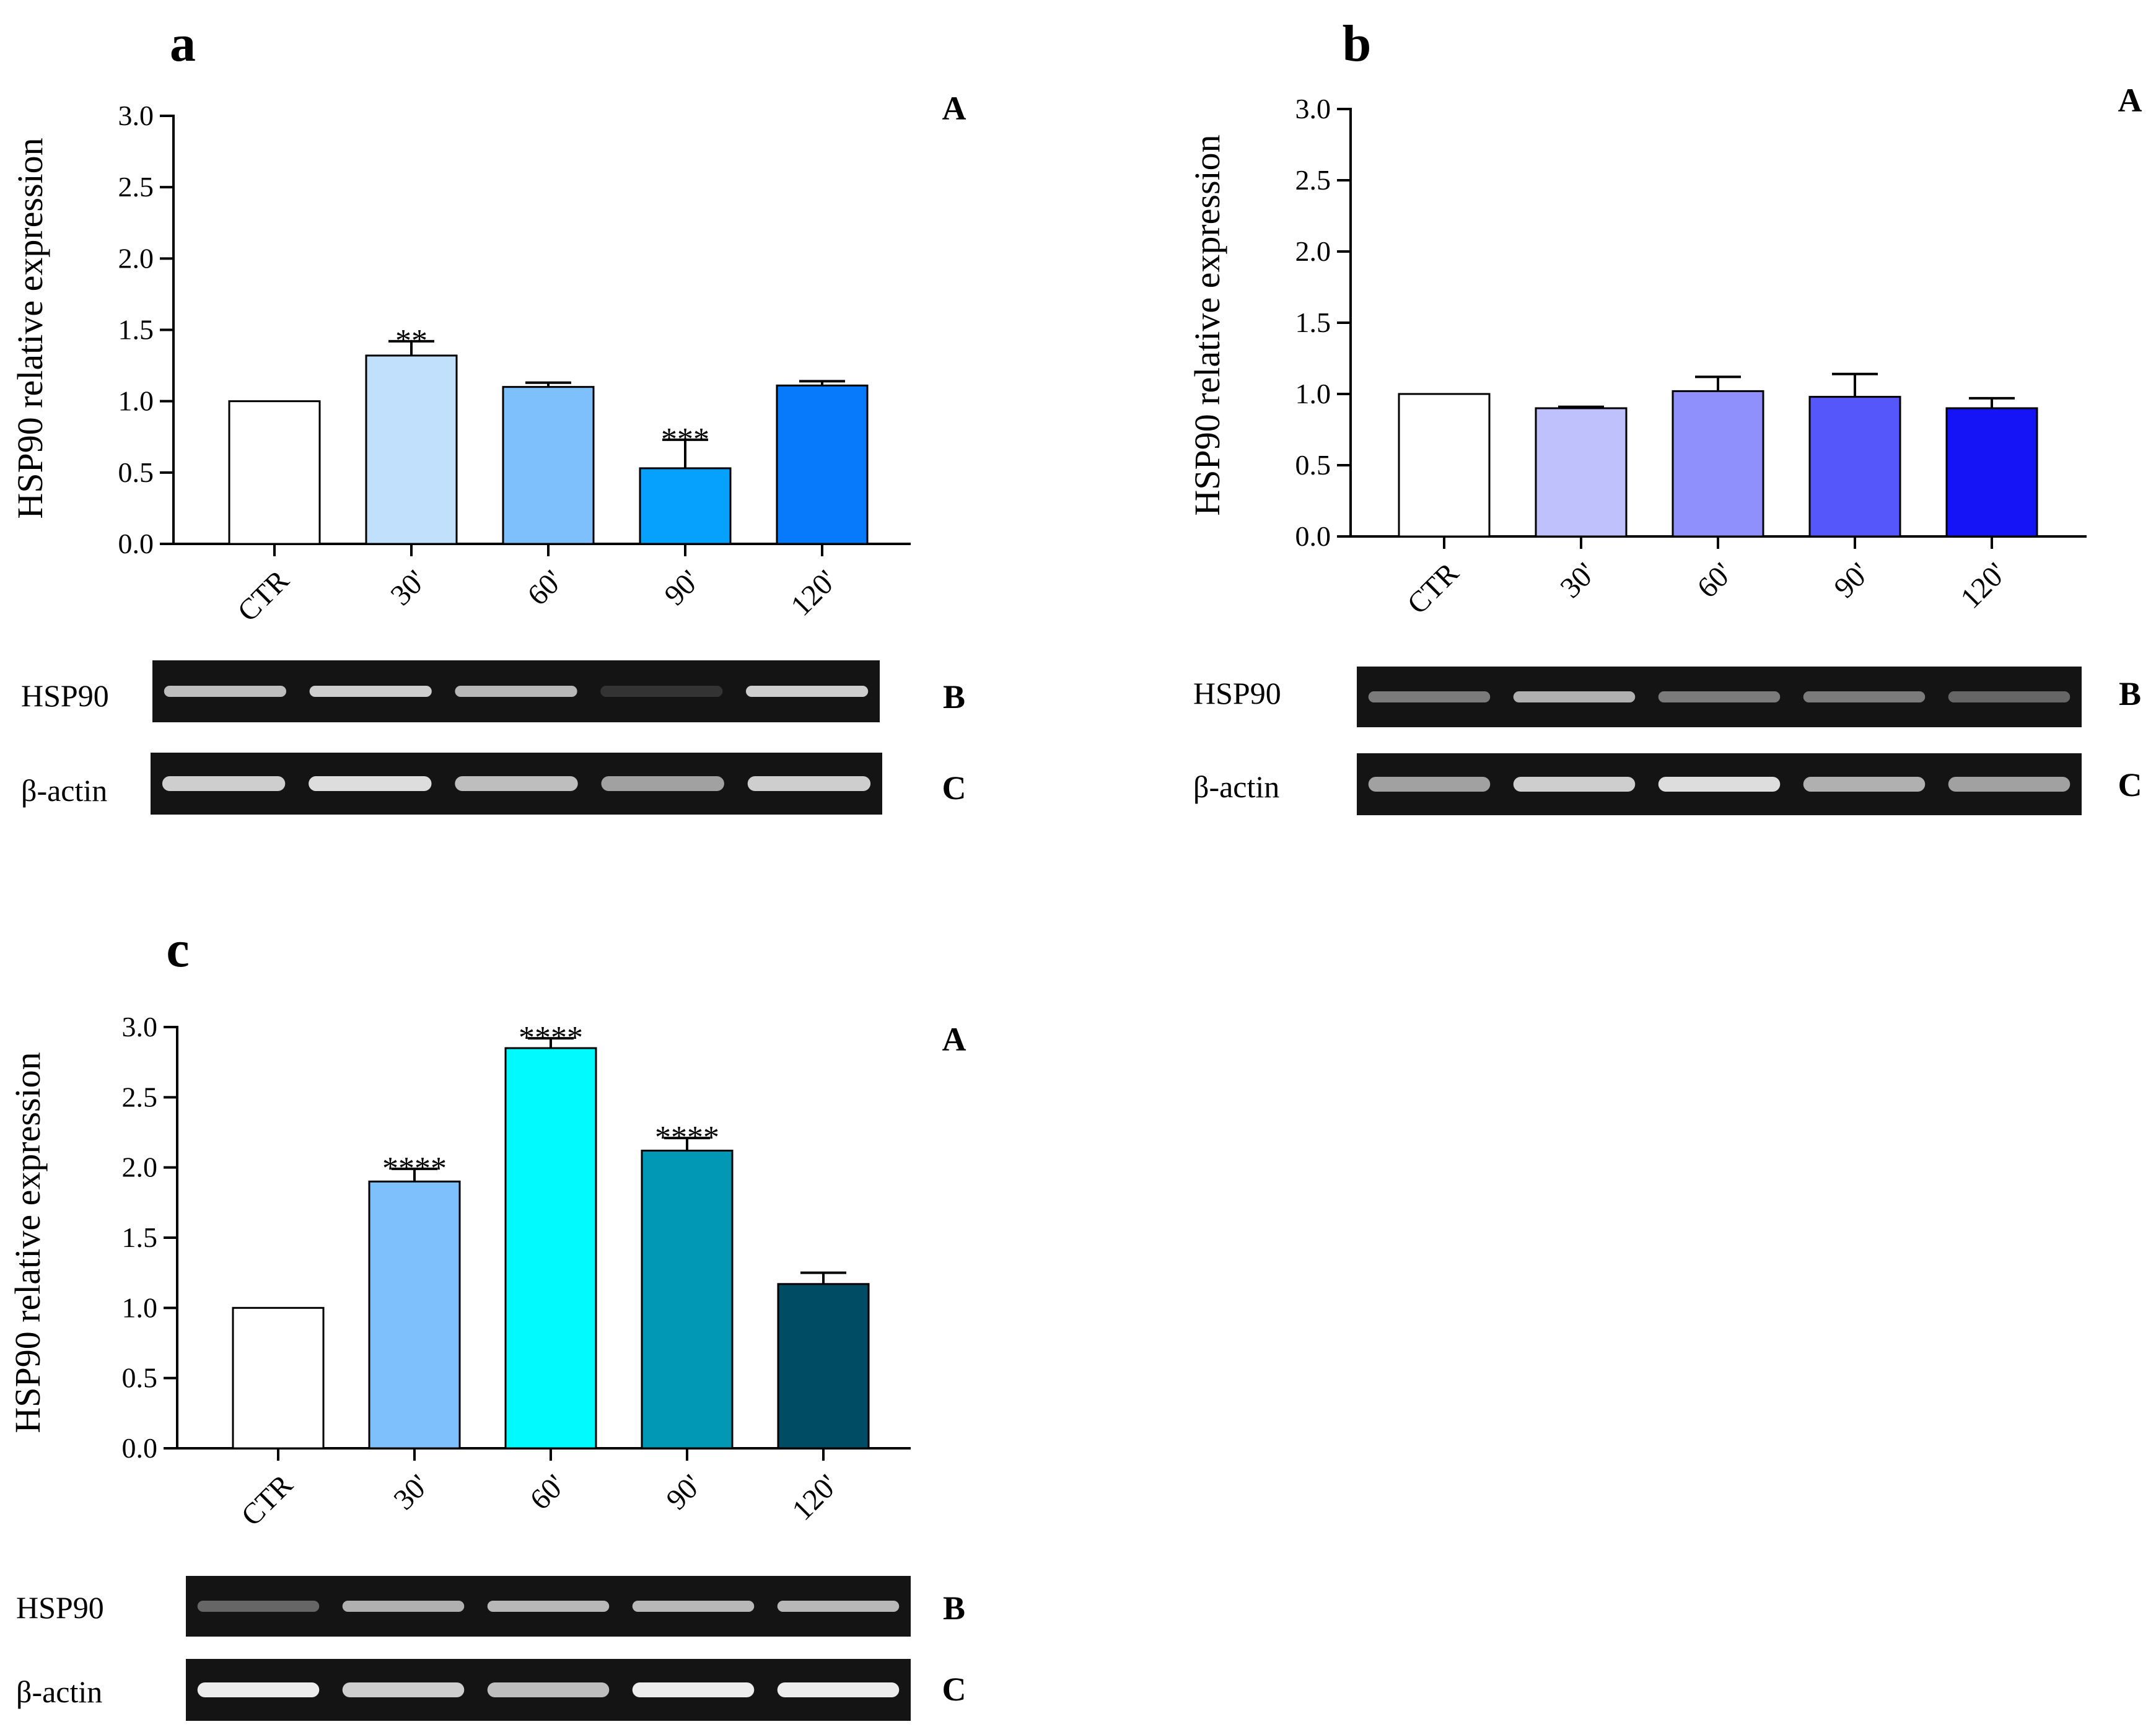 The width and height of the screenshot is (2156, 1732). I want to click on significance-marker: ***, so click(685, 439).